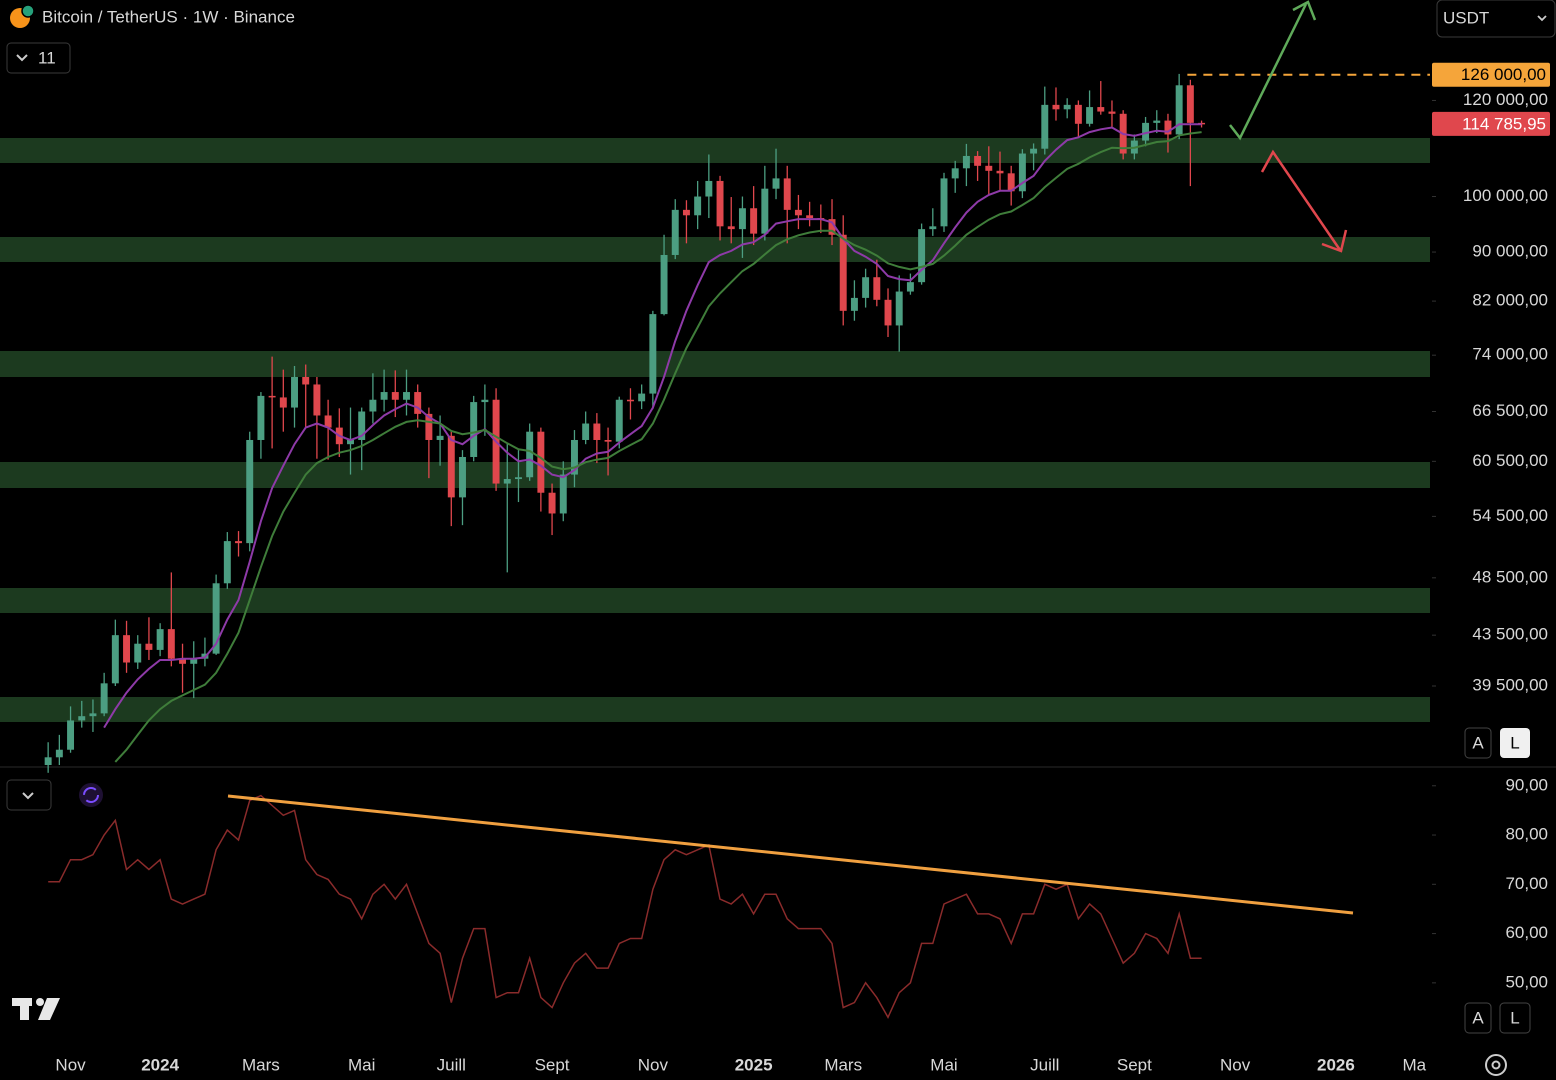 This screenshot has width=1556, height=1080. I want to click on indicator-icon-ring, so click(91, 795).